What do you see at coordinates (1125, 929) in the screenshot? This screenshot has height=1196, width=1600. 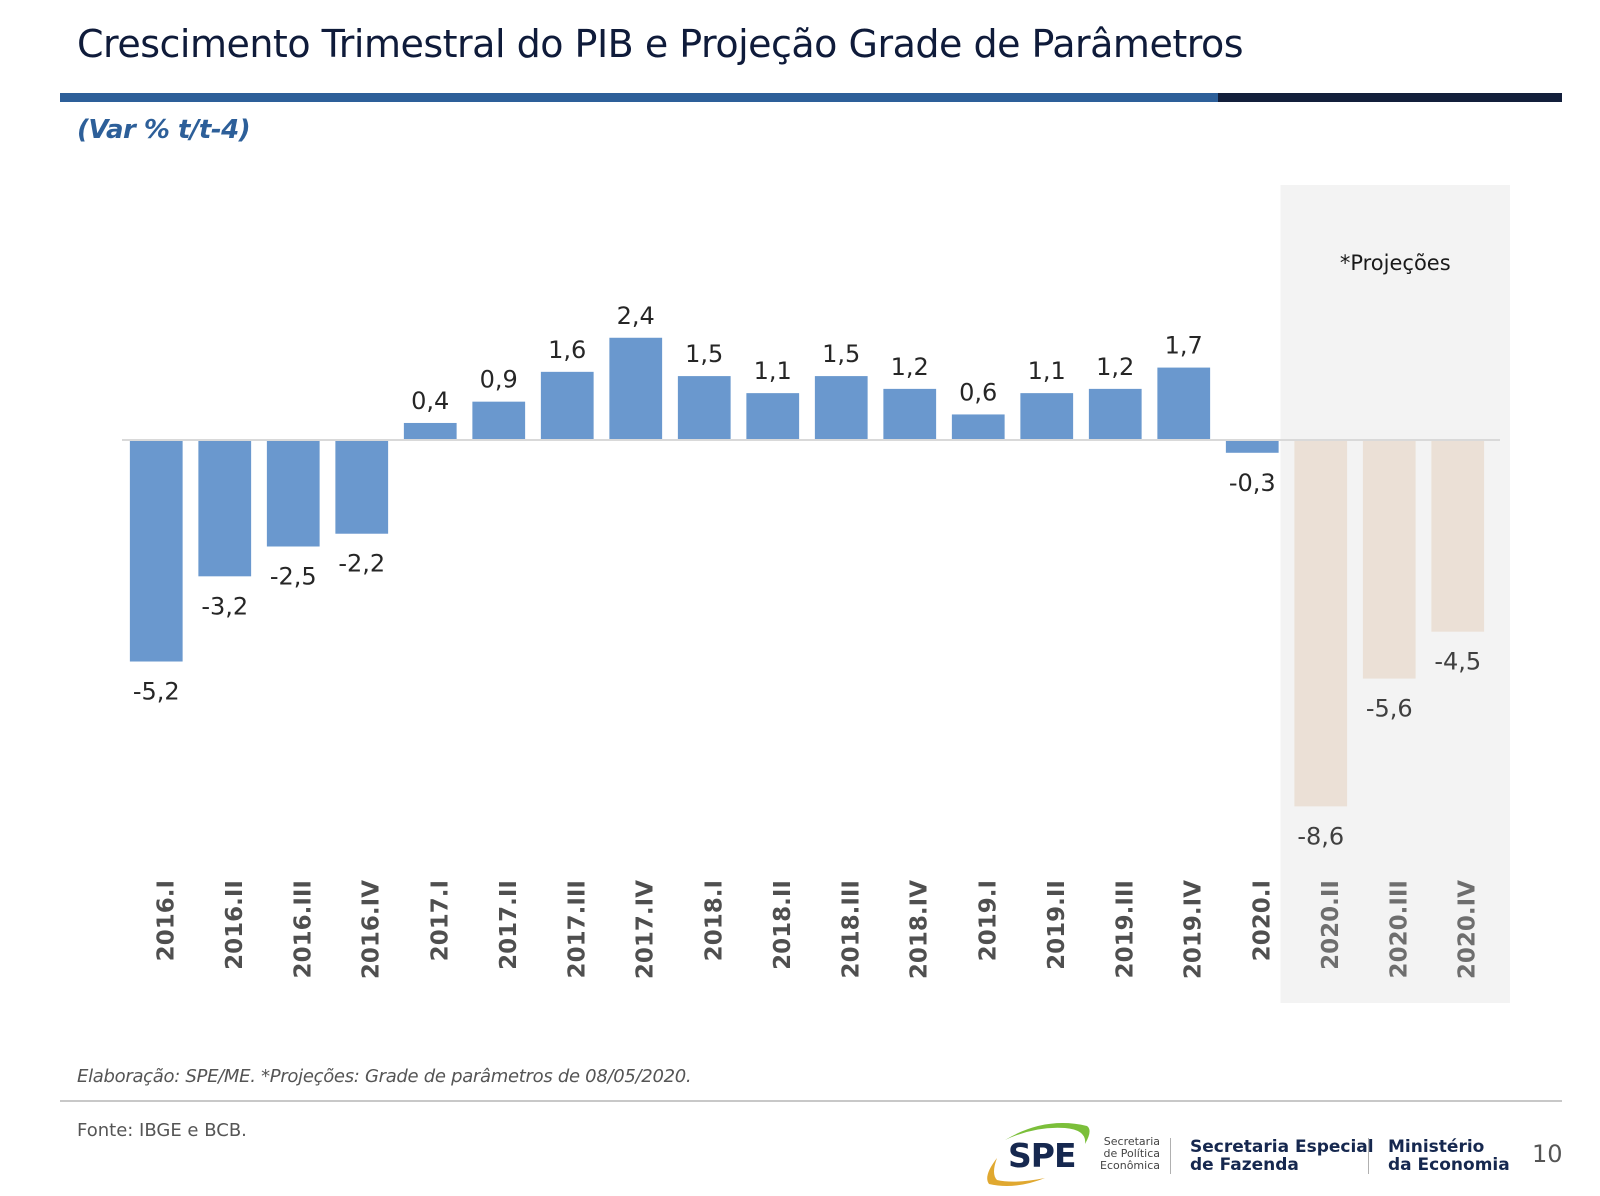 I see `category-label: 2019.III` at bounding box center [1125, 929].